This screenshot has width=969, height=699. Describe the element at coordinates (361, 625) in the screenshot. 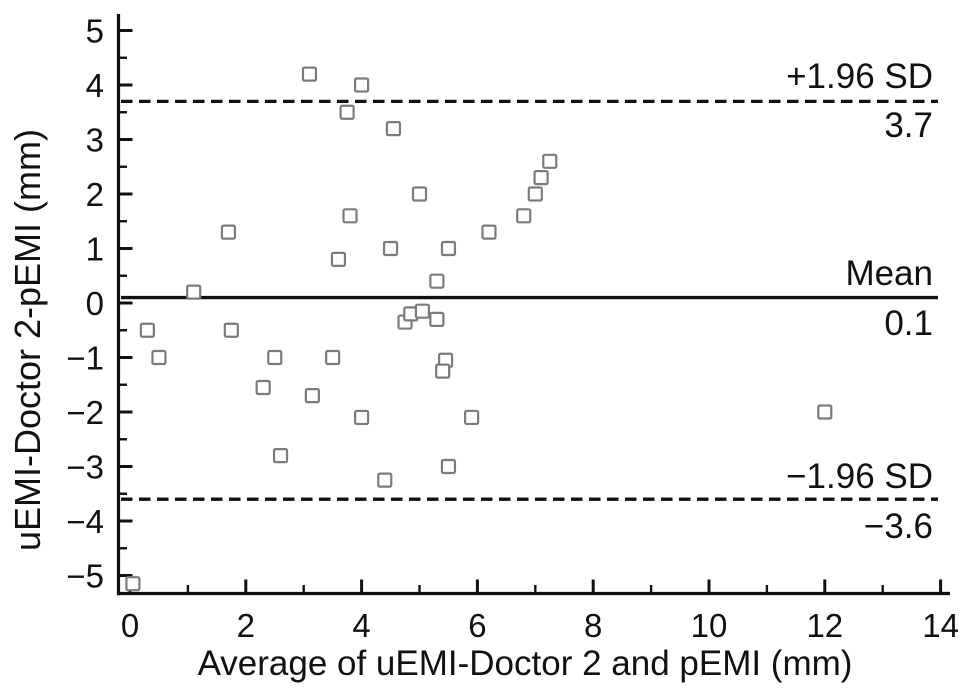

I see `x-tick-label: 4` at that location.